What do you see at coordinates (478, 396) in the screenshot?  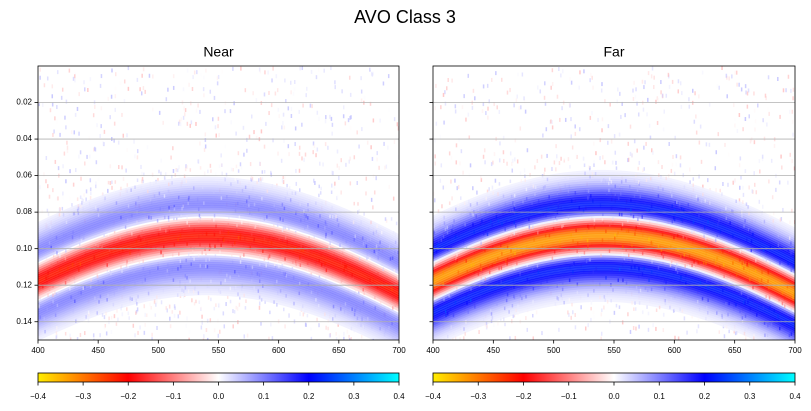 I see `colorbar-tick-label: −0.3` at bounding box center [478, 396].